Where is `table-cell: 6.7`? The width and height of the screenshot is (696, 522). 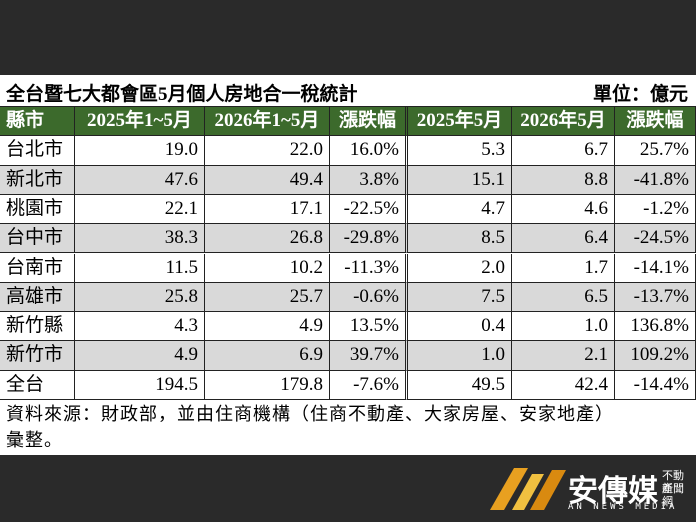 table-cell: 6.7 is located at coordinates (563, 151).